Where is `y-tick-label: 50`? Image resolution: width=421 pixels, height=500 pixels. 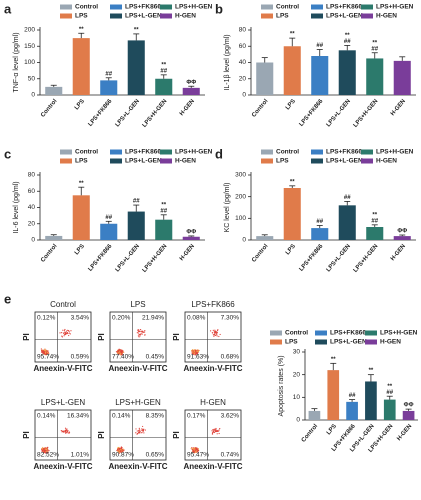 y-tick-label: 50 is located at coordinates (32, 78).